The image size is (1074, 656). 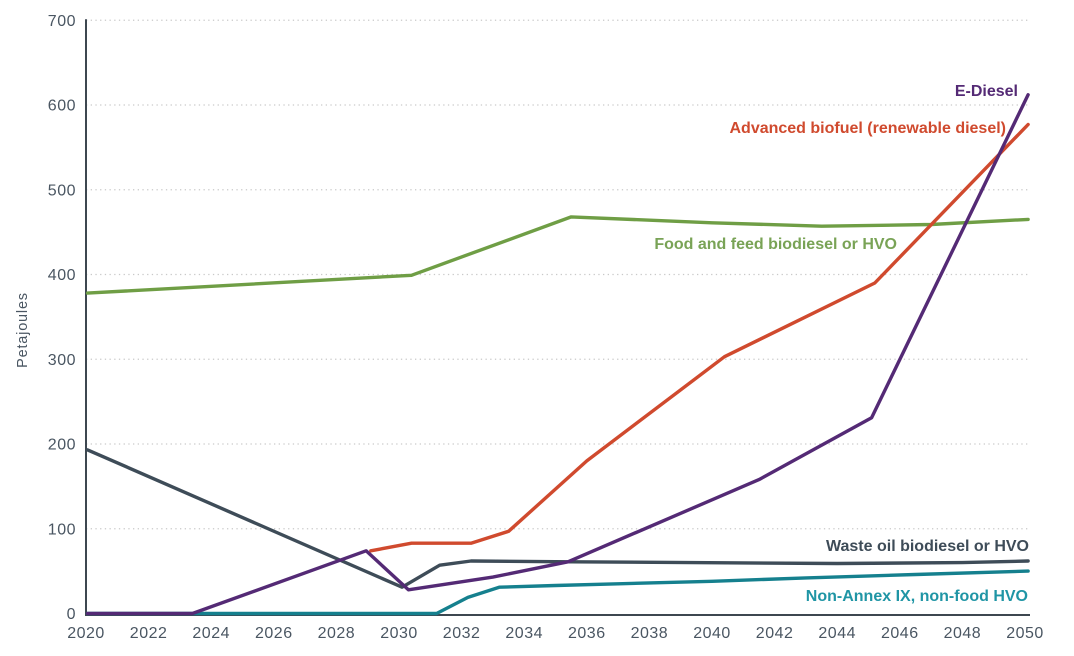 What do you see at coordinates (524, 633) in the screenshot?
I see `x-tick-label-2034: 2034` at bounding box center [524, 633].